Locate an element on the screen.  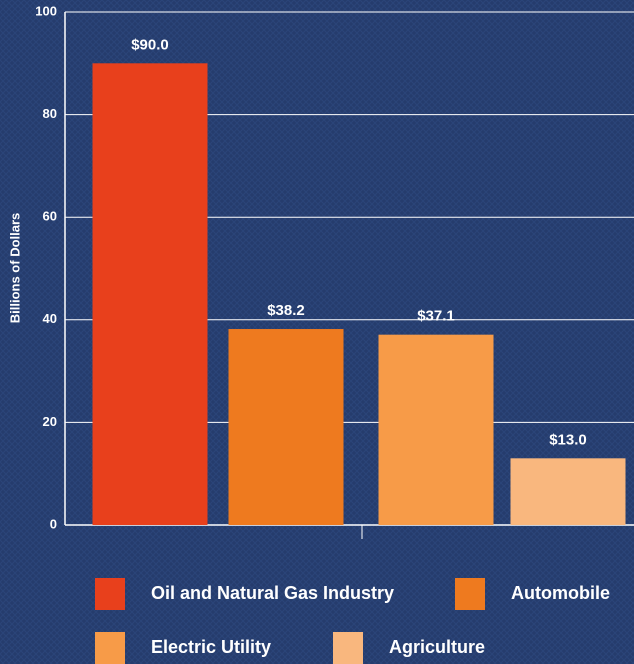
legend-label: Automobile is located at coordinates (560, 593).